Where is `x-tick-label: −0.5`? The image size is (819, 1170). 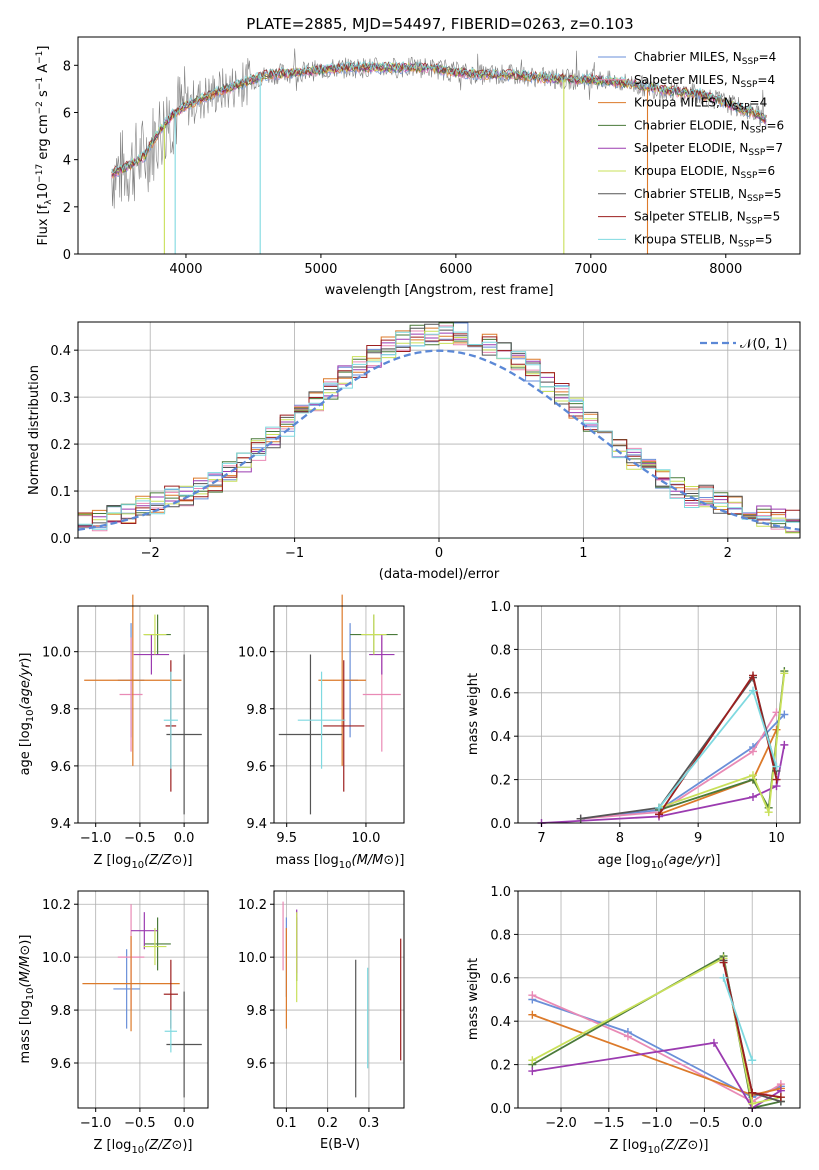
x-tick-label: −0.5 is located at coordinates (705, 1123).